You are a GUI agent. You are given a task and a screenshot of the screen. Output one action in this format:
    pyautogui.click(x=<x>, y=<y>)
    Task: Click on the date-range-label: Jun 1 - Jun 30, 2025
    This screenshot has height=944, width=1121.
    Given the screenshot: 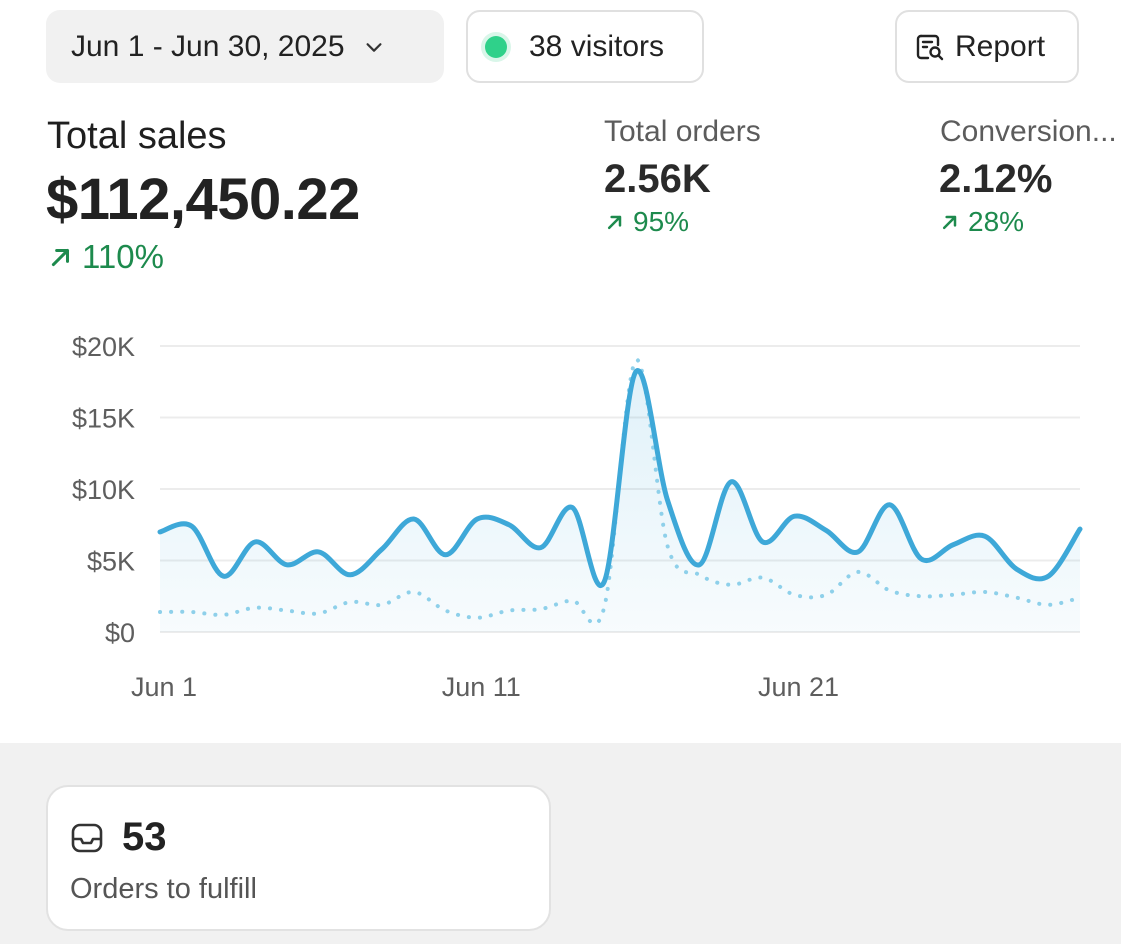 What is the action you would take?
    pyautogui.click(x=208, y=46)
    